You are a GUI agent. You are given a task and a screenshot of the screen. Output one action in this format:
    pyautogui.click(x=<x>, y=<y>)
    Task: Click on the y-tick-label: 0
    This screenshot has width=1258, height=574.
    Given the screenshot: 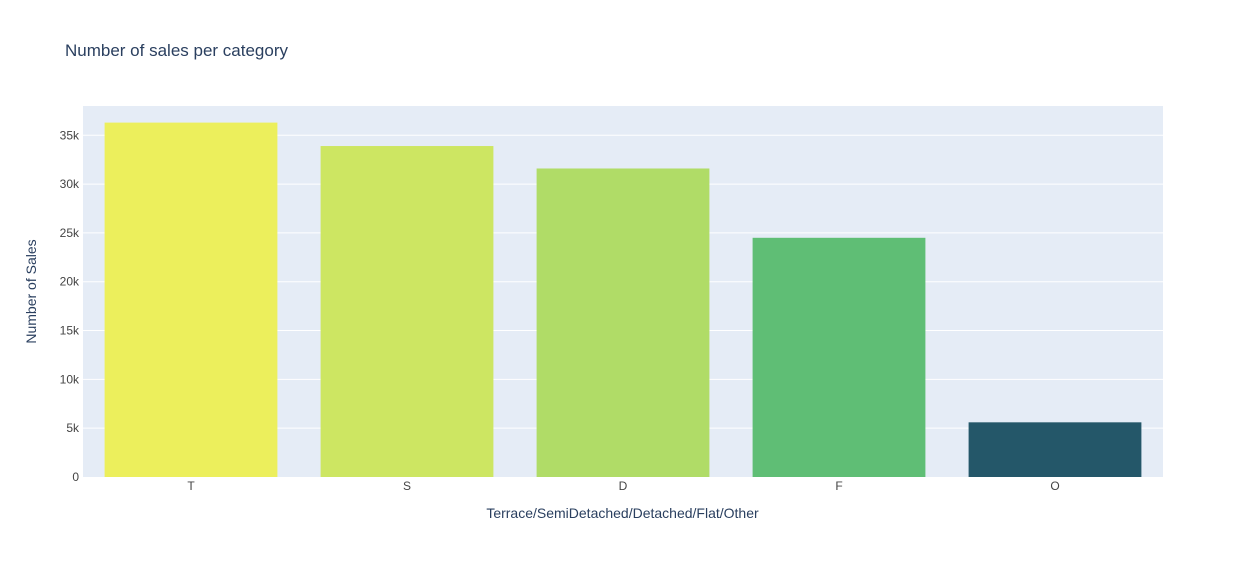 What is the action you would take?
    pyautogui.click(x=75, y=477)
    